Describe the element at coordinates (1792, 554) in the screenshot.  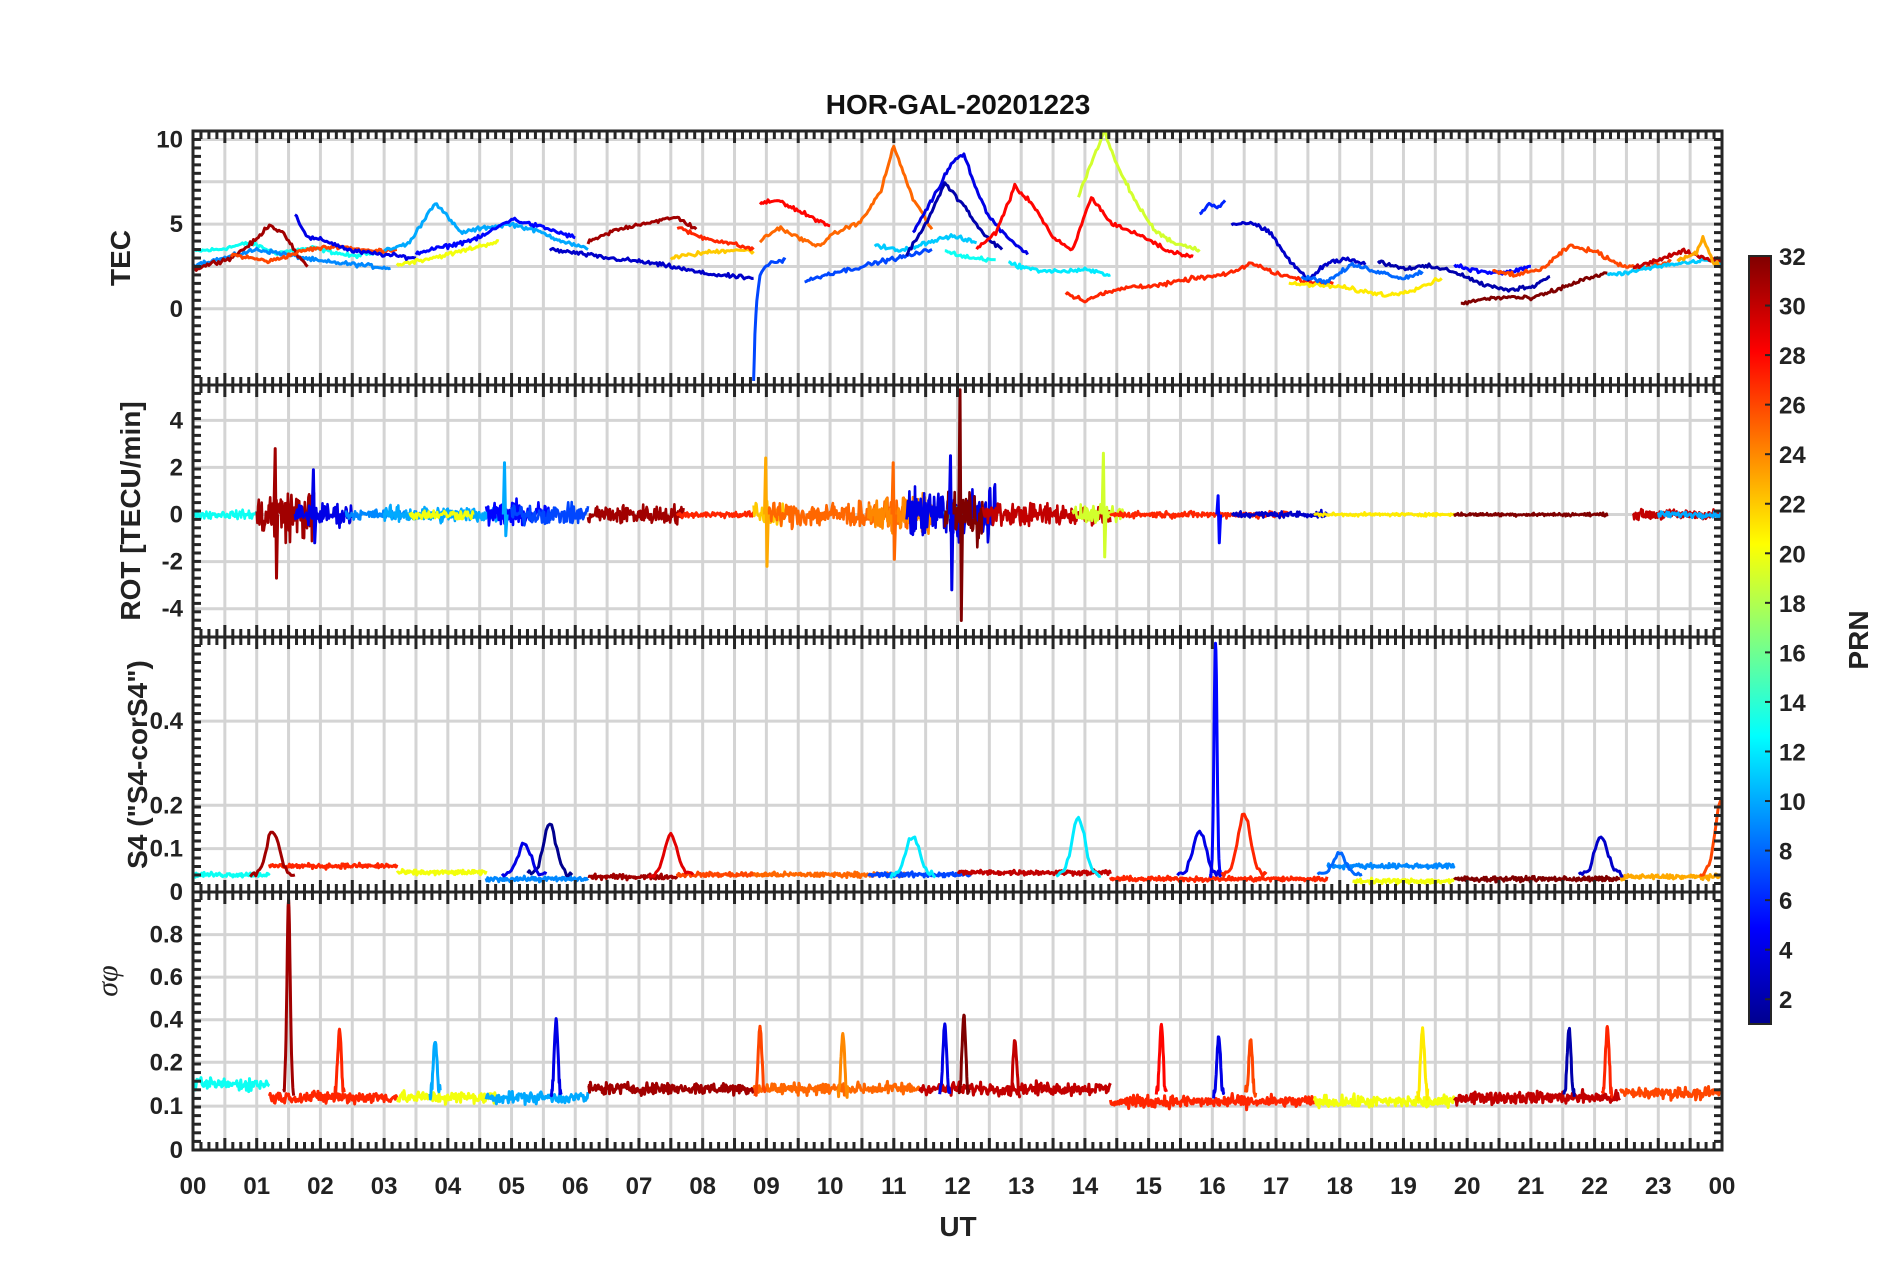
I see `colorbar-tick-label: 20` at that location.